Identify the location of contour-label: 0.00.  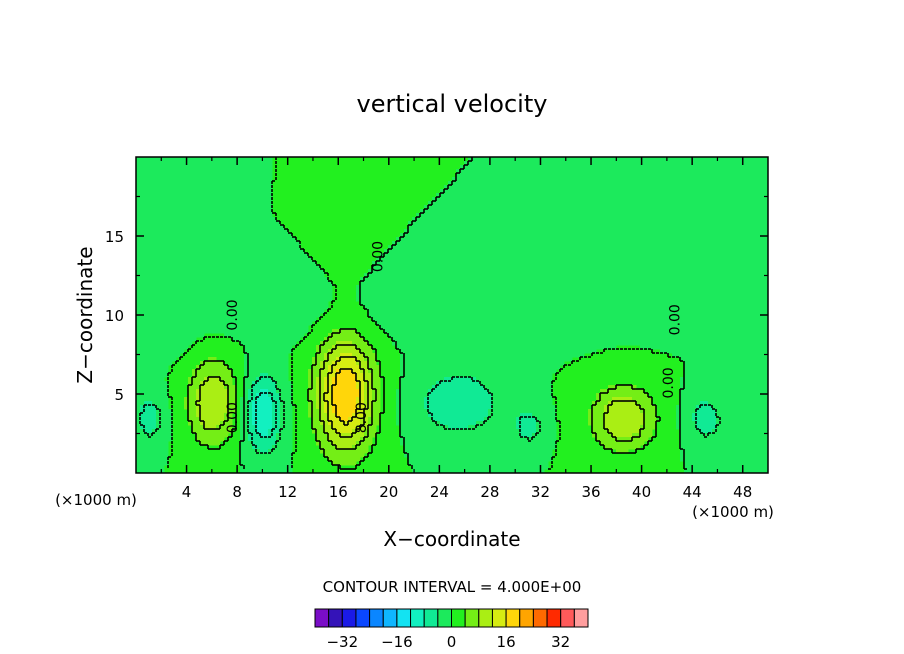
(233, 417).